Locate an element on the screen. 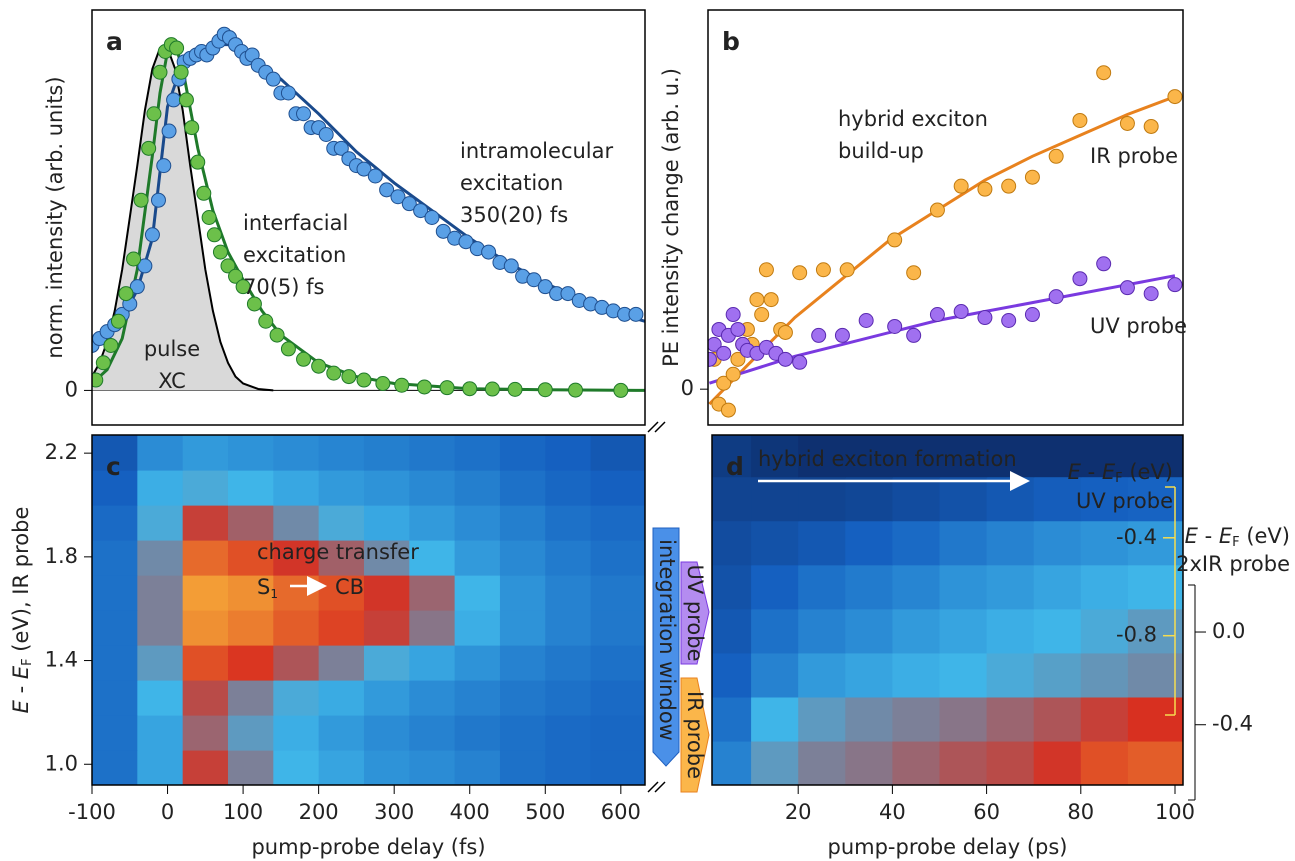 This screenshot has height=861, width=1295. band-label: IR probe is located at coordinates (695, 735).